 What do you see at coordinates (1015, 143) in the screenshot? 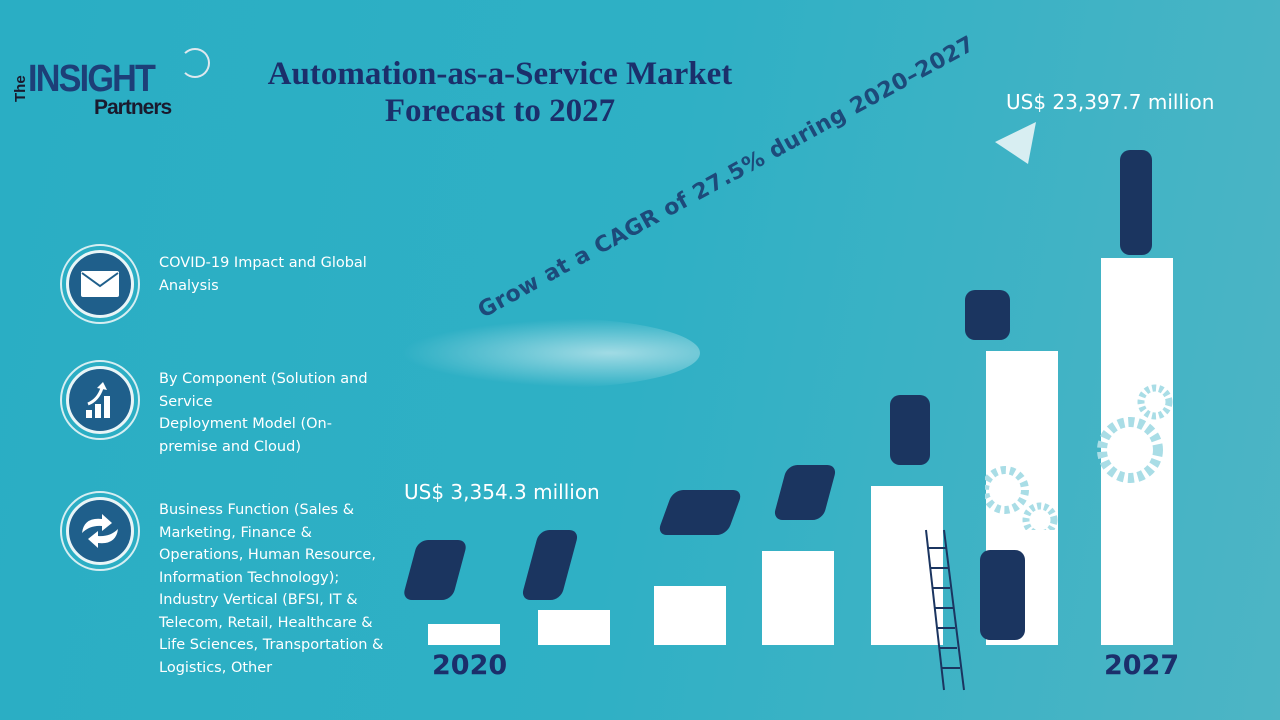
I see `arrow-head-icon` at bounding box center [1015, 143].